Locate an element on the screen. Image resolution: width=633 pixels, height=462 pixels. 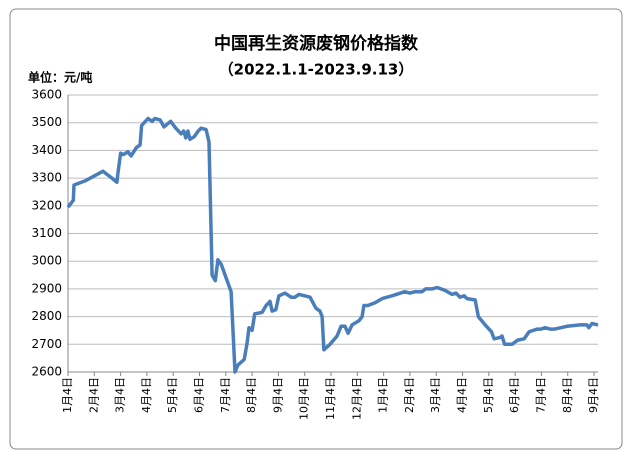
y-tick-label: 3500 is located at coordinates (46, 122).